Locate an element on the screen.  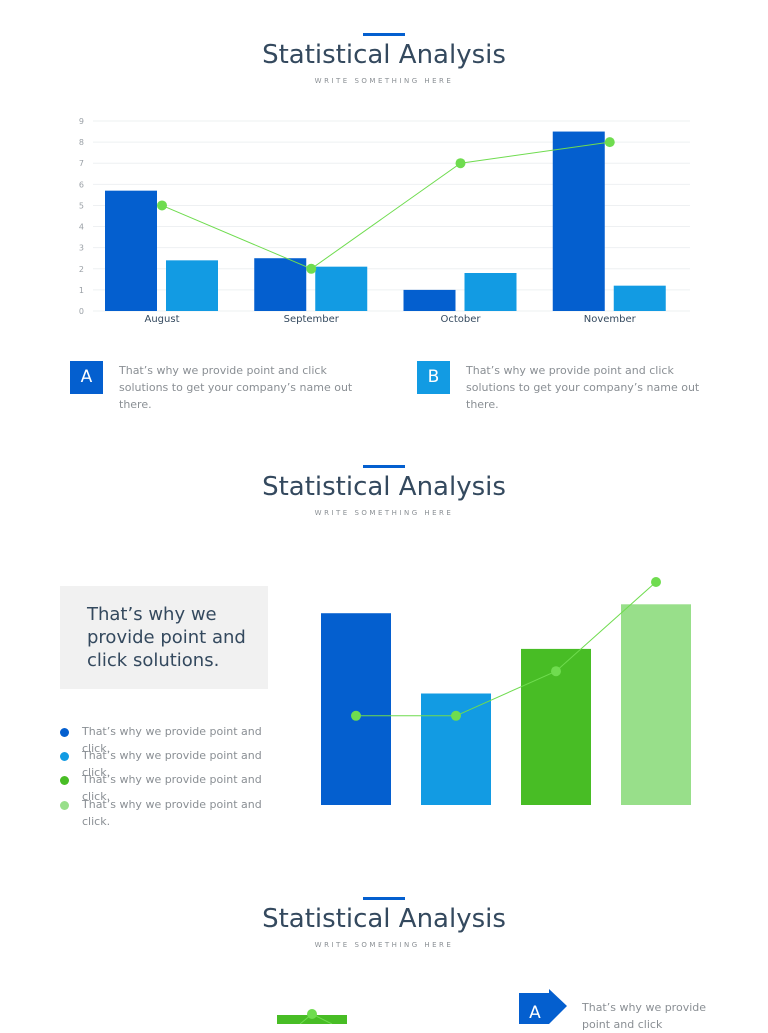
y-tick-label: 6 is located at coordinates (81, 184).